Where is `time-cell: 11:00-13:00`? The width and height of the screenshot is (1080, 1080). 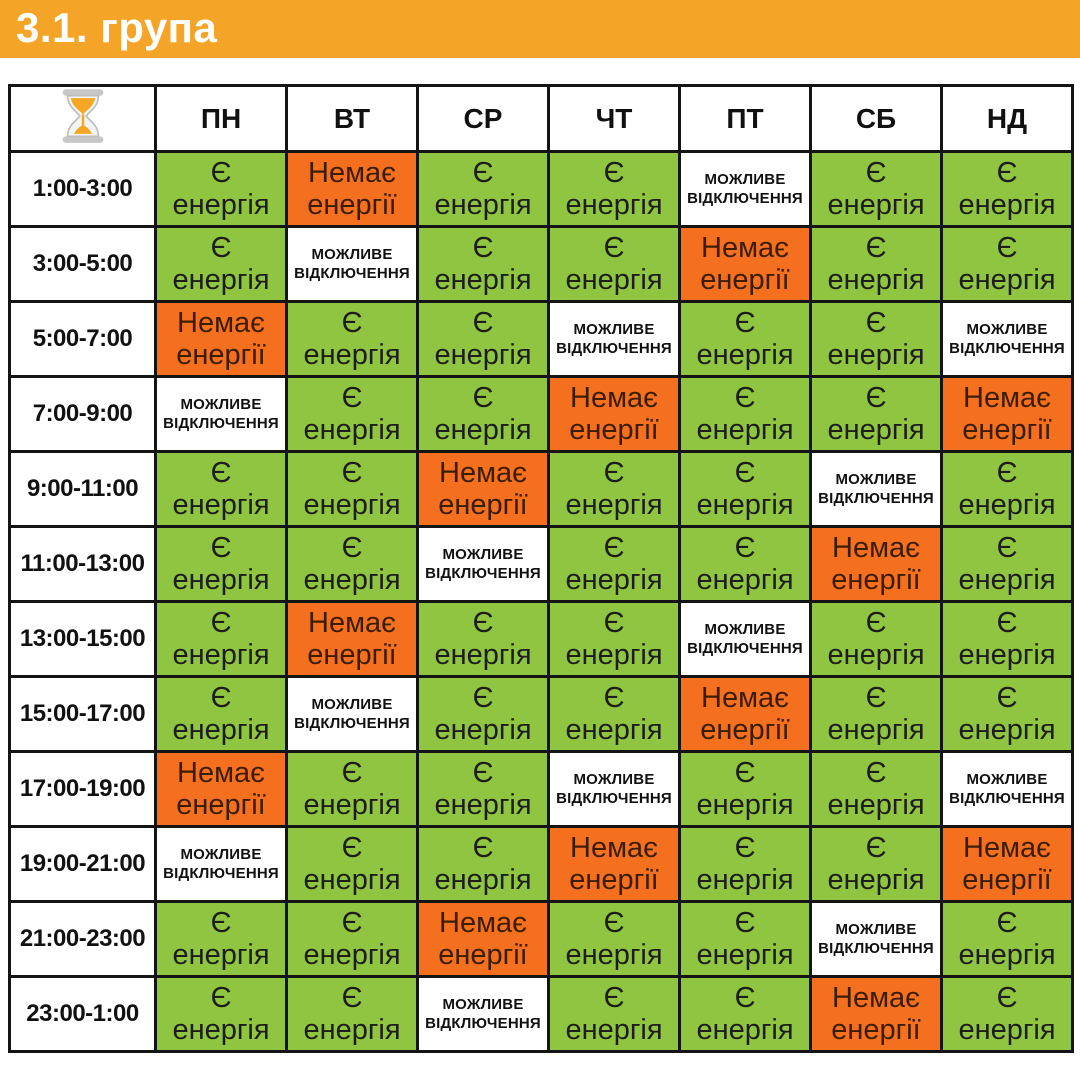 time-cell: 11:00-13:00 is located at coordinates (82, 564).